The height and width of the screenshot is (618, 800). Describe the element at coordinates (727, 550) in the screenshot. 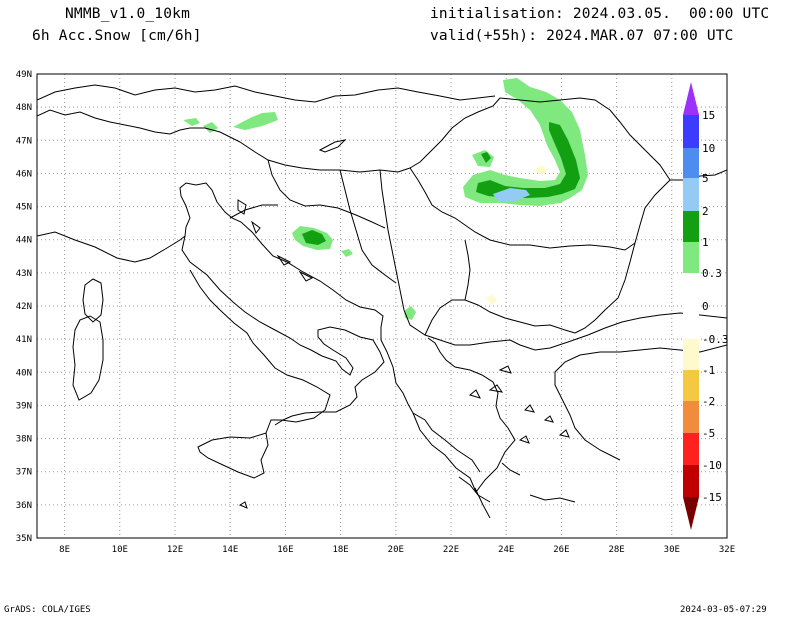

I see `lon-tick-label: 32E` at that location.